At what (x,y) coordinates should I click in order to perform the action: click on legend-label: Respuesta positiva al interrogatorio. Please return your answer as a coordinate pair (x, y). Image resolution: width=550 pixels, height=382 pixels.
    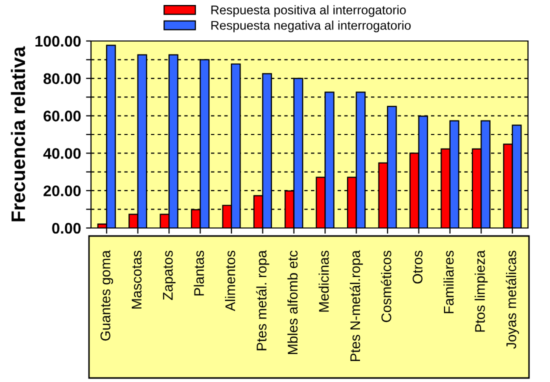
    Looking at the image, I should click on (308, 11).